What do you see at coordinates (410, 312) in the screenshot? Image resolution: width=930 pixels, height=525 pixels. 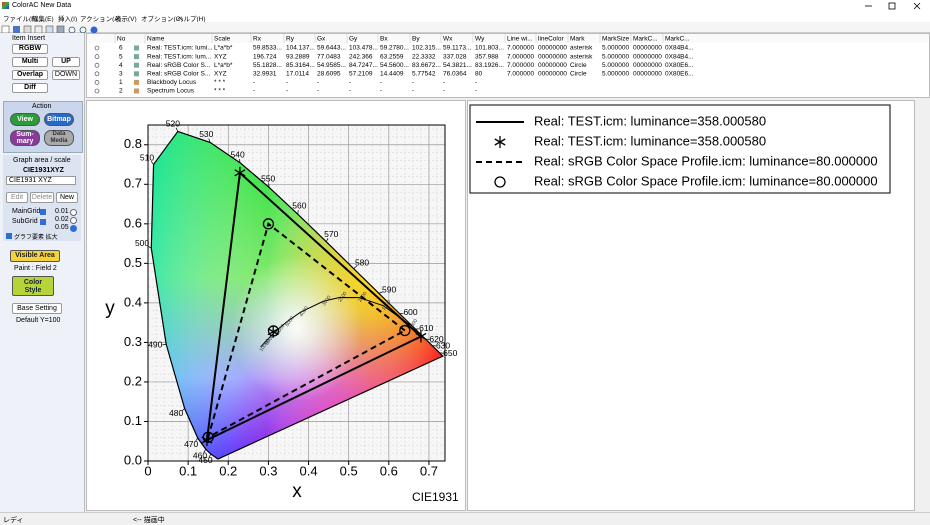 I see `wavelength-label: 600` at bounding box center [410, 312].